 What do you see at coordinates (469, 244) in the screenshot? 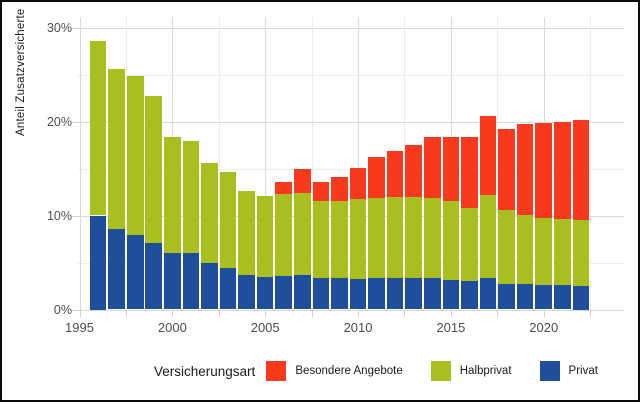
I see `bar-segment-halbprivat-2016` at bounding box center [469, 244].